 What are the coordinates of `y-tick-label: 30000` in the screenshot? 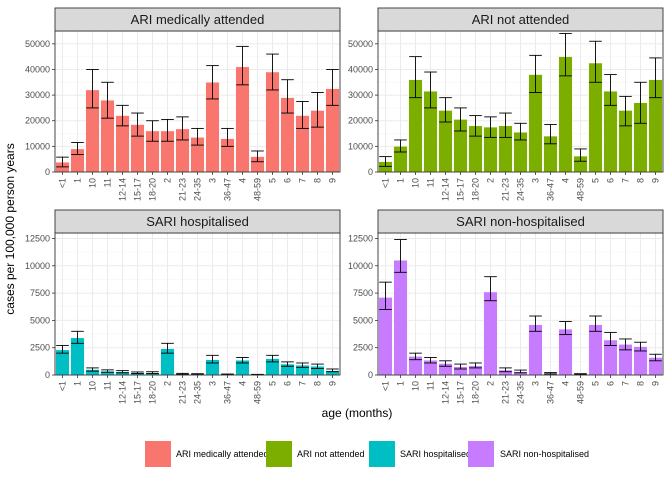 It's located at (37, 95).